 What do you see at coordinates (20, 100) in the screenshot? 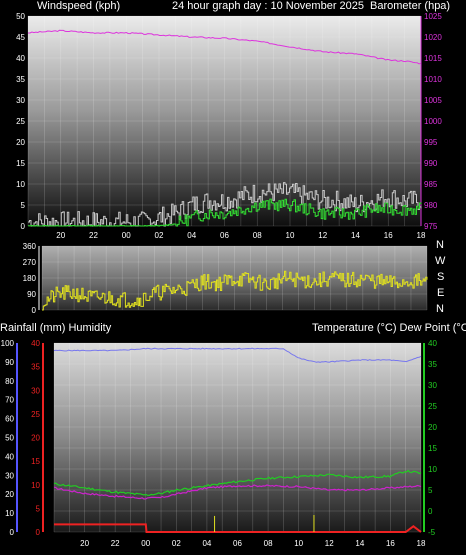
I see `windspeed-tick-label: 30` at bounding box center [20, 100].